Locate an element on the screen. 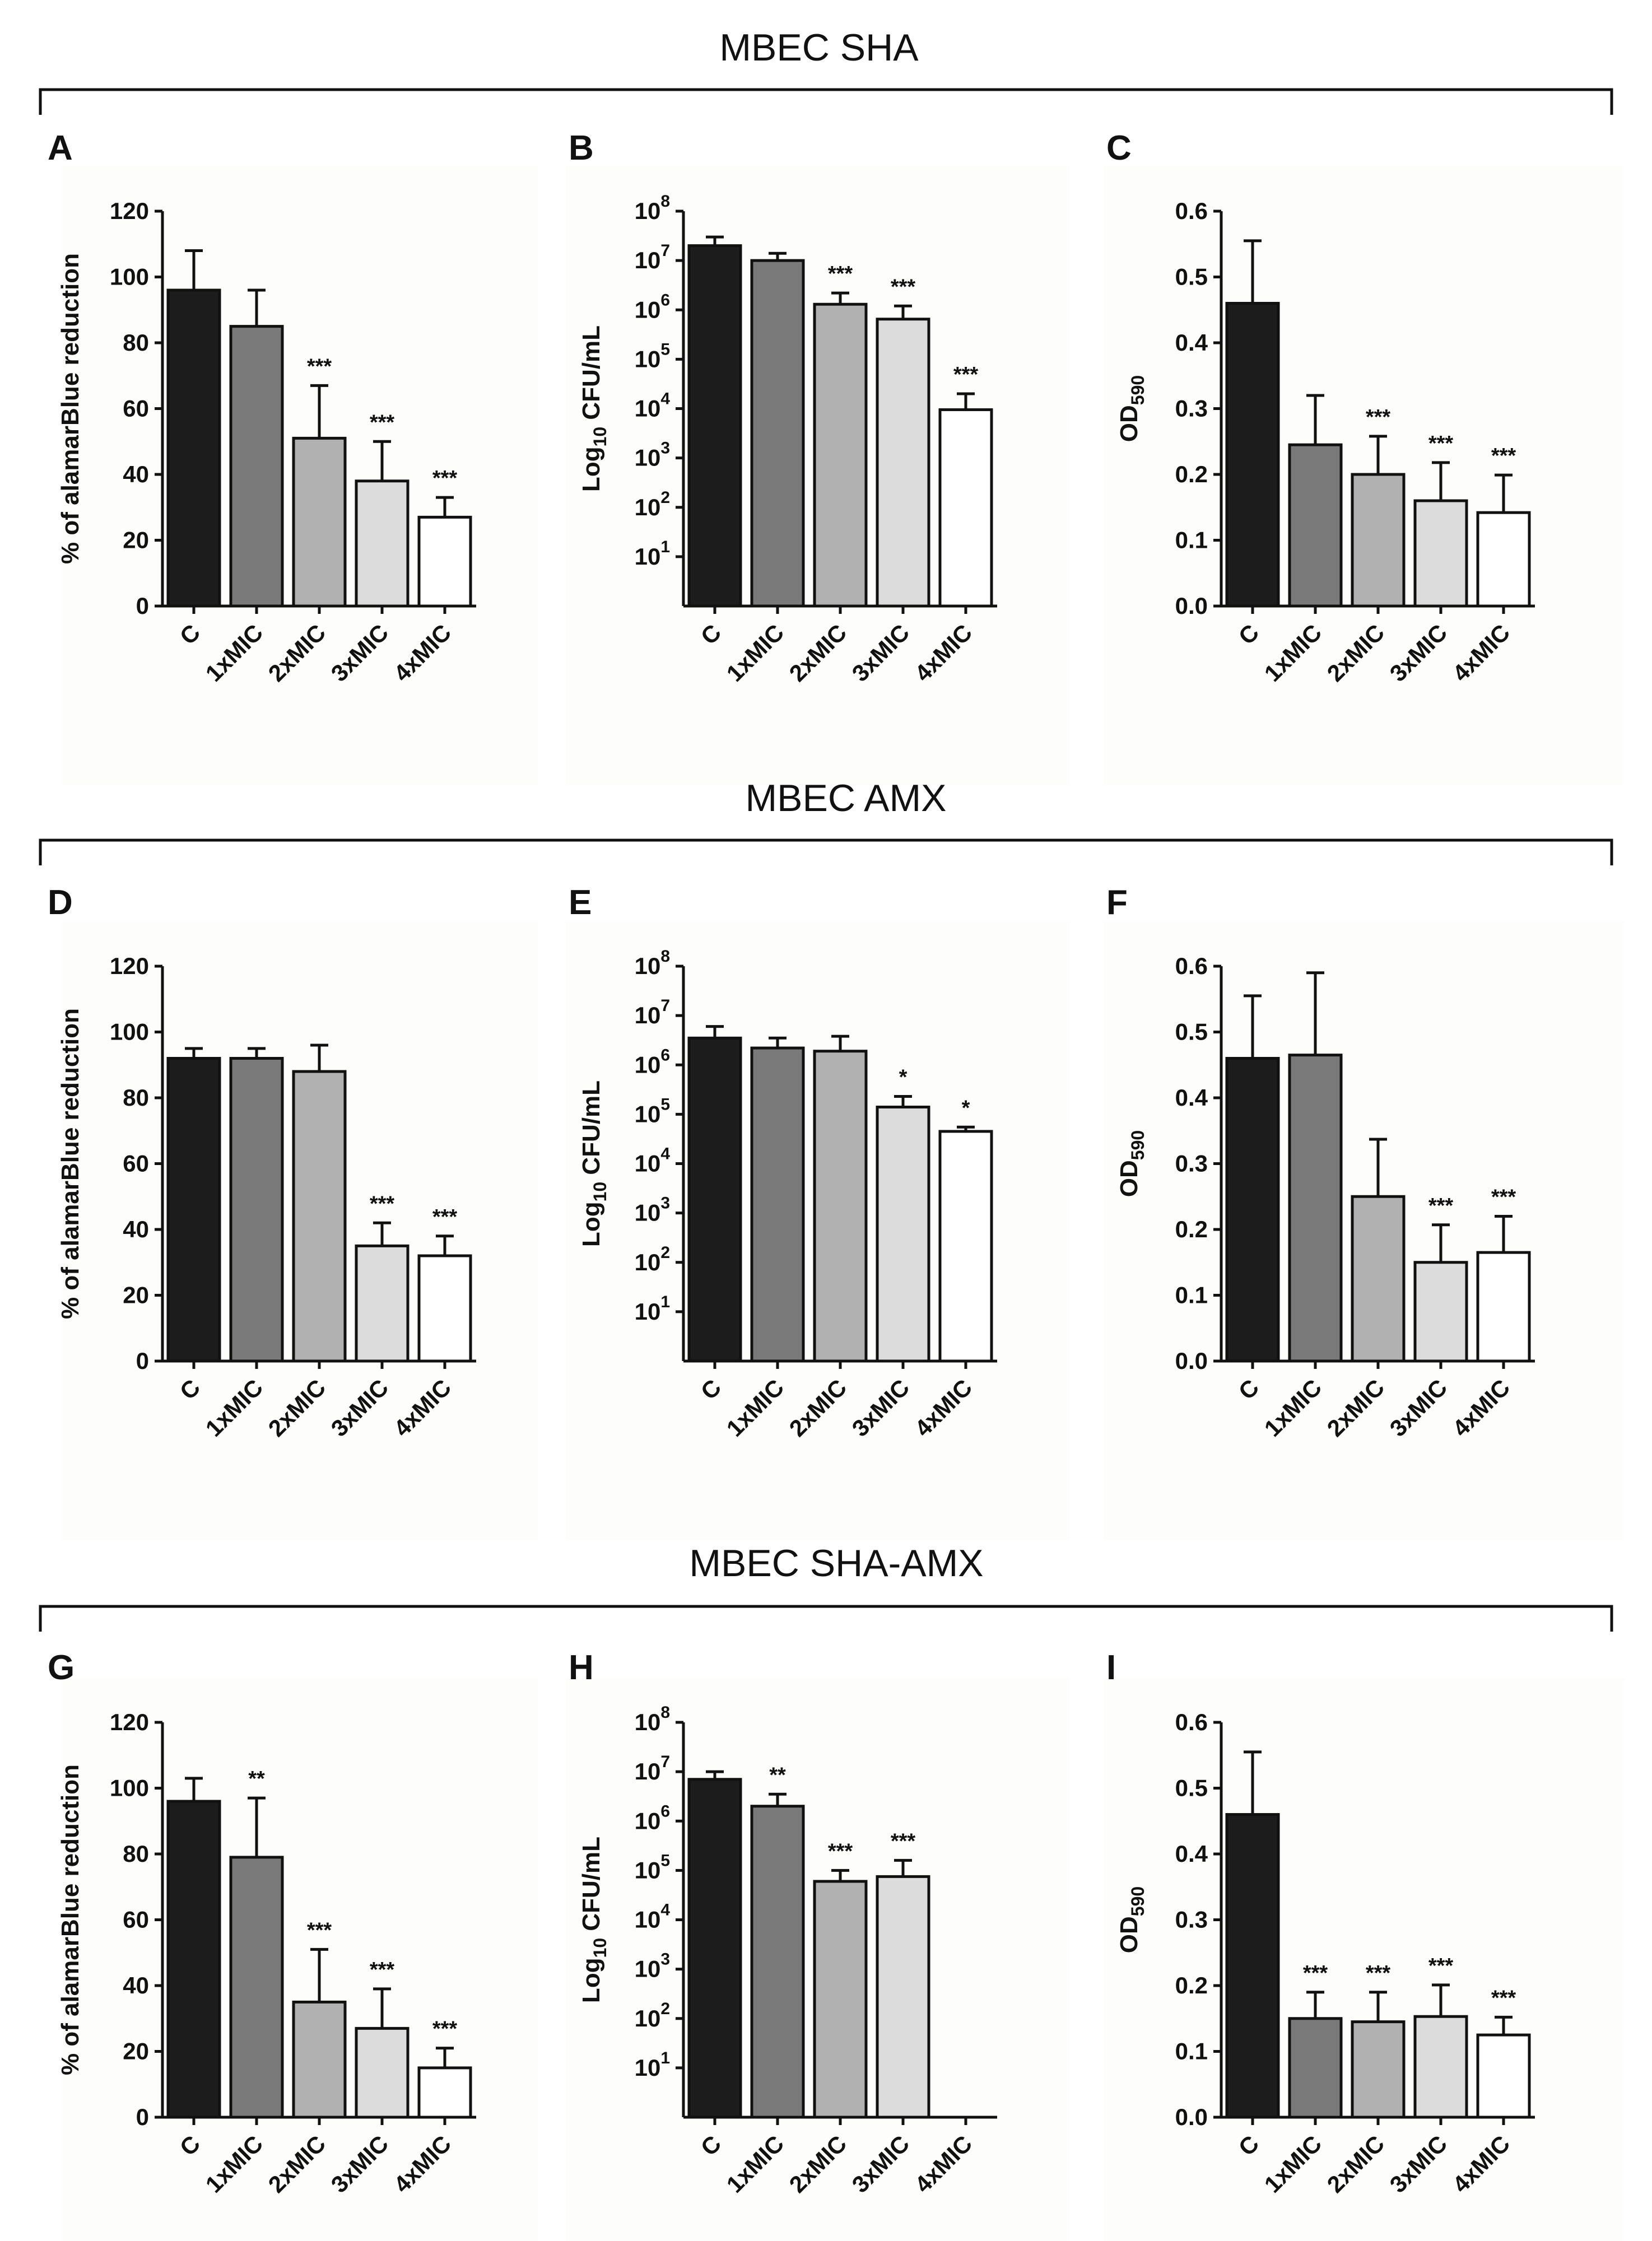  group-bracket-sha is located at coordinates (826, 102).